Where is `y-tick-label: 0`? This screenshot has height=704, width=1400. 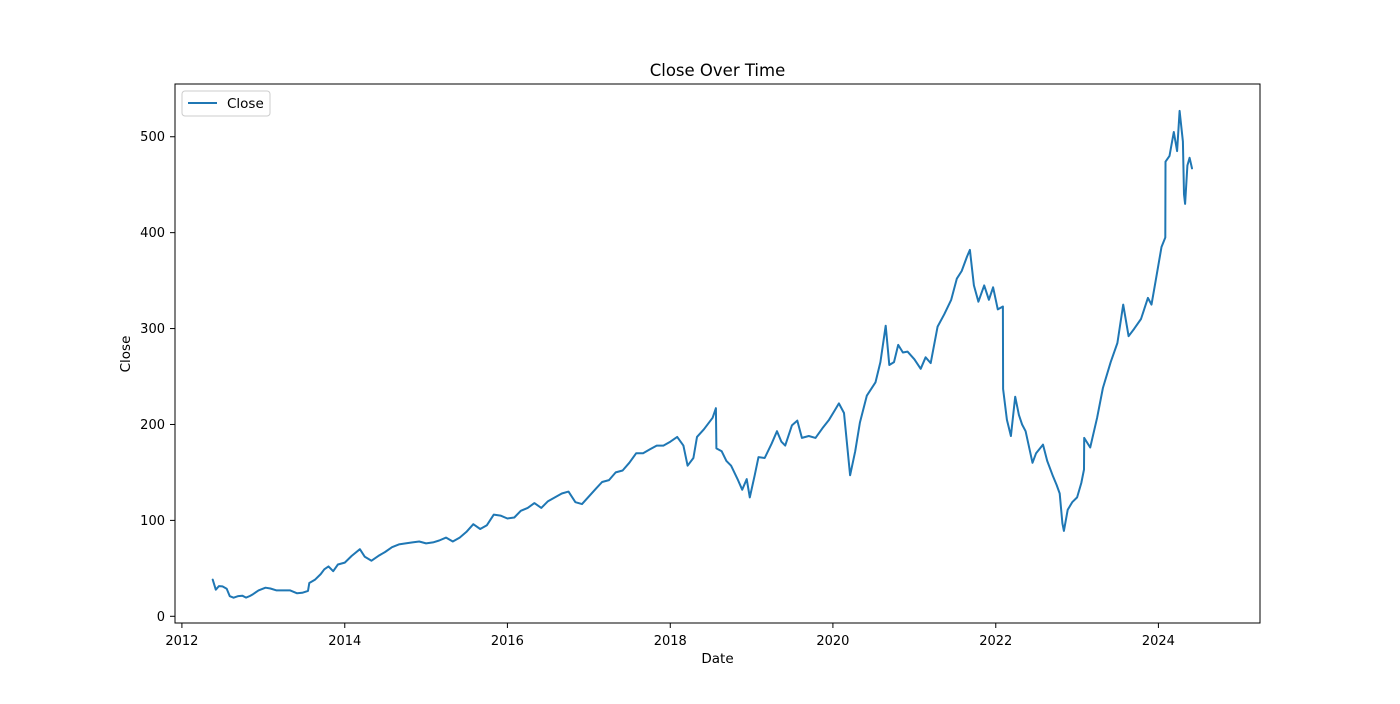
y-tick-label: 0 is located at coordinates (161, 617).